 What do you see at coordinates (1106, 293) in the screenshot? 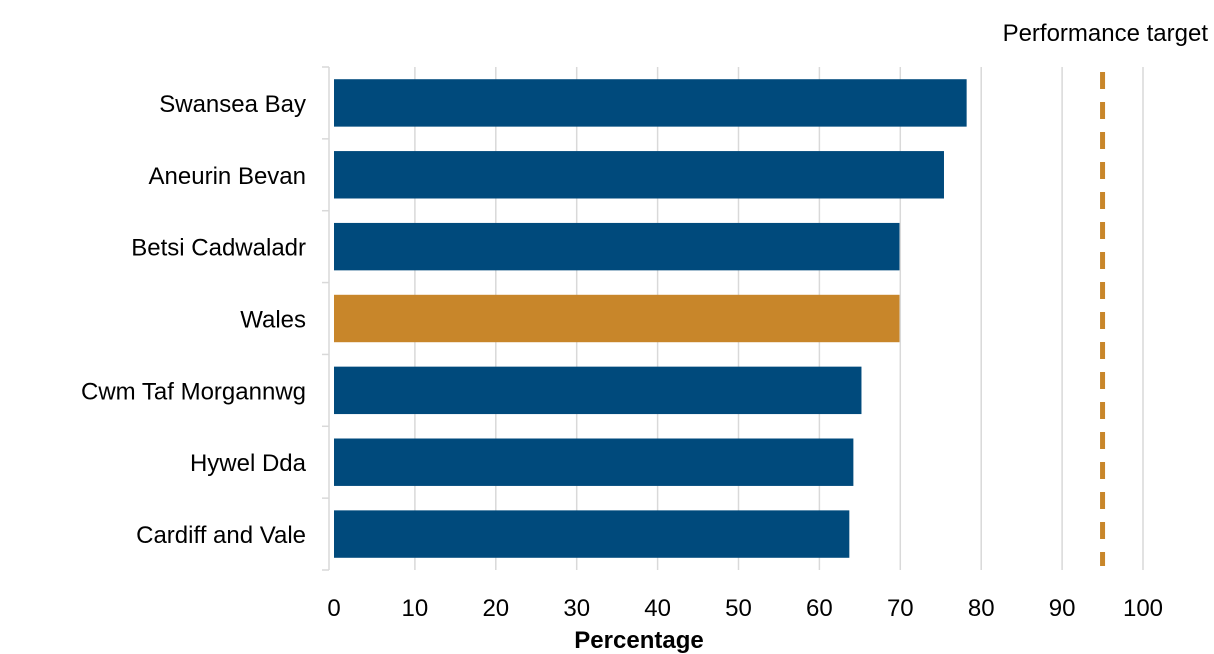
I see `performance-target: Performance target` at bounding box center [1106, 293].